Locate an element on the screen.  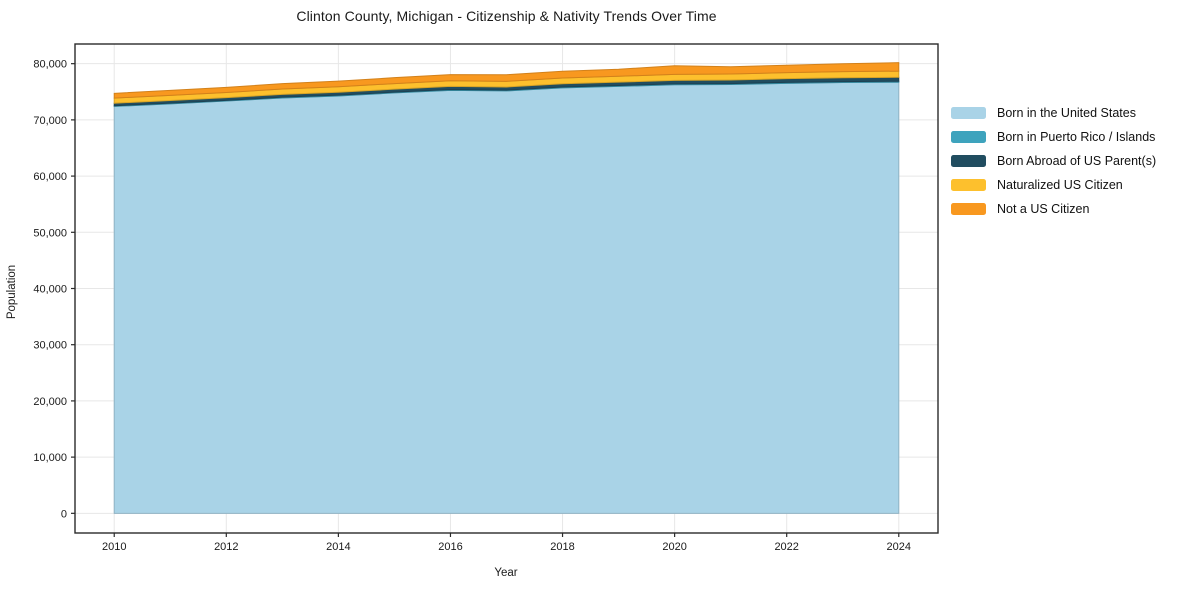
x-tick-label: 2010 is located at coordinates (114, 547).